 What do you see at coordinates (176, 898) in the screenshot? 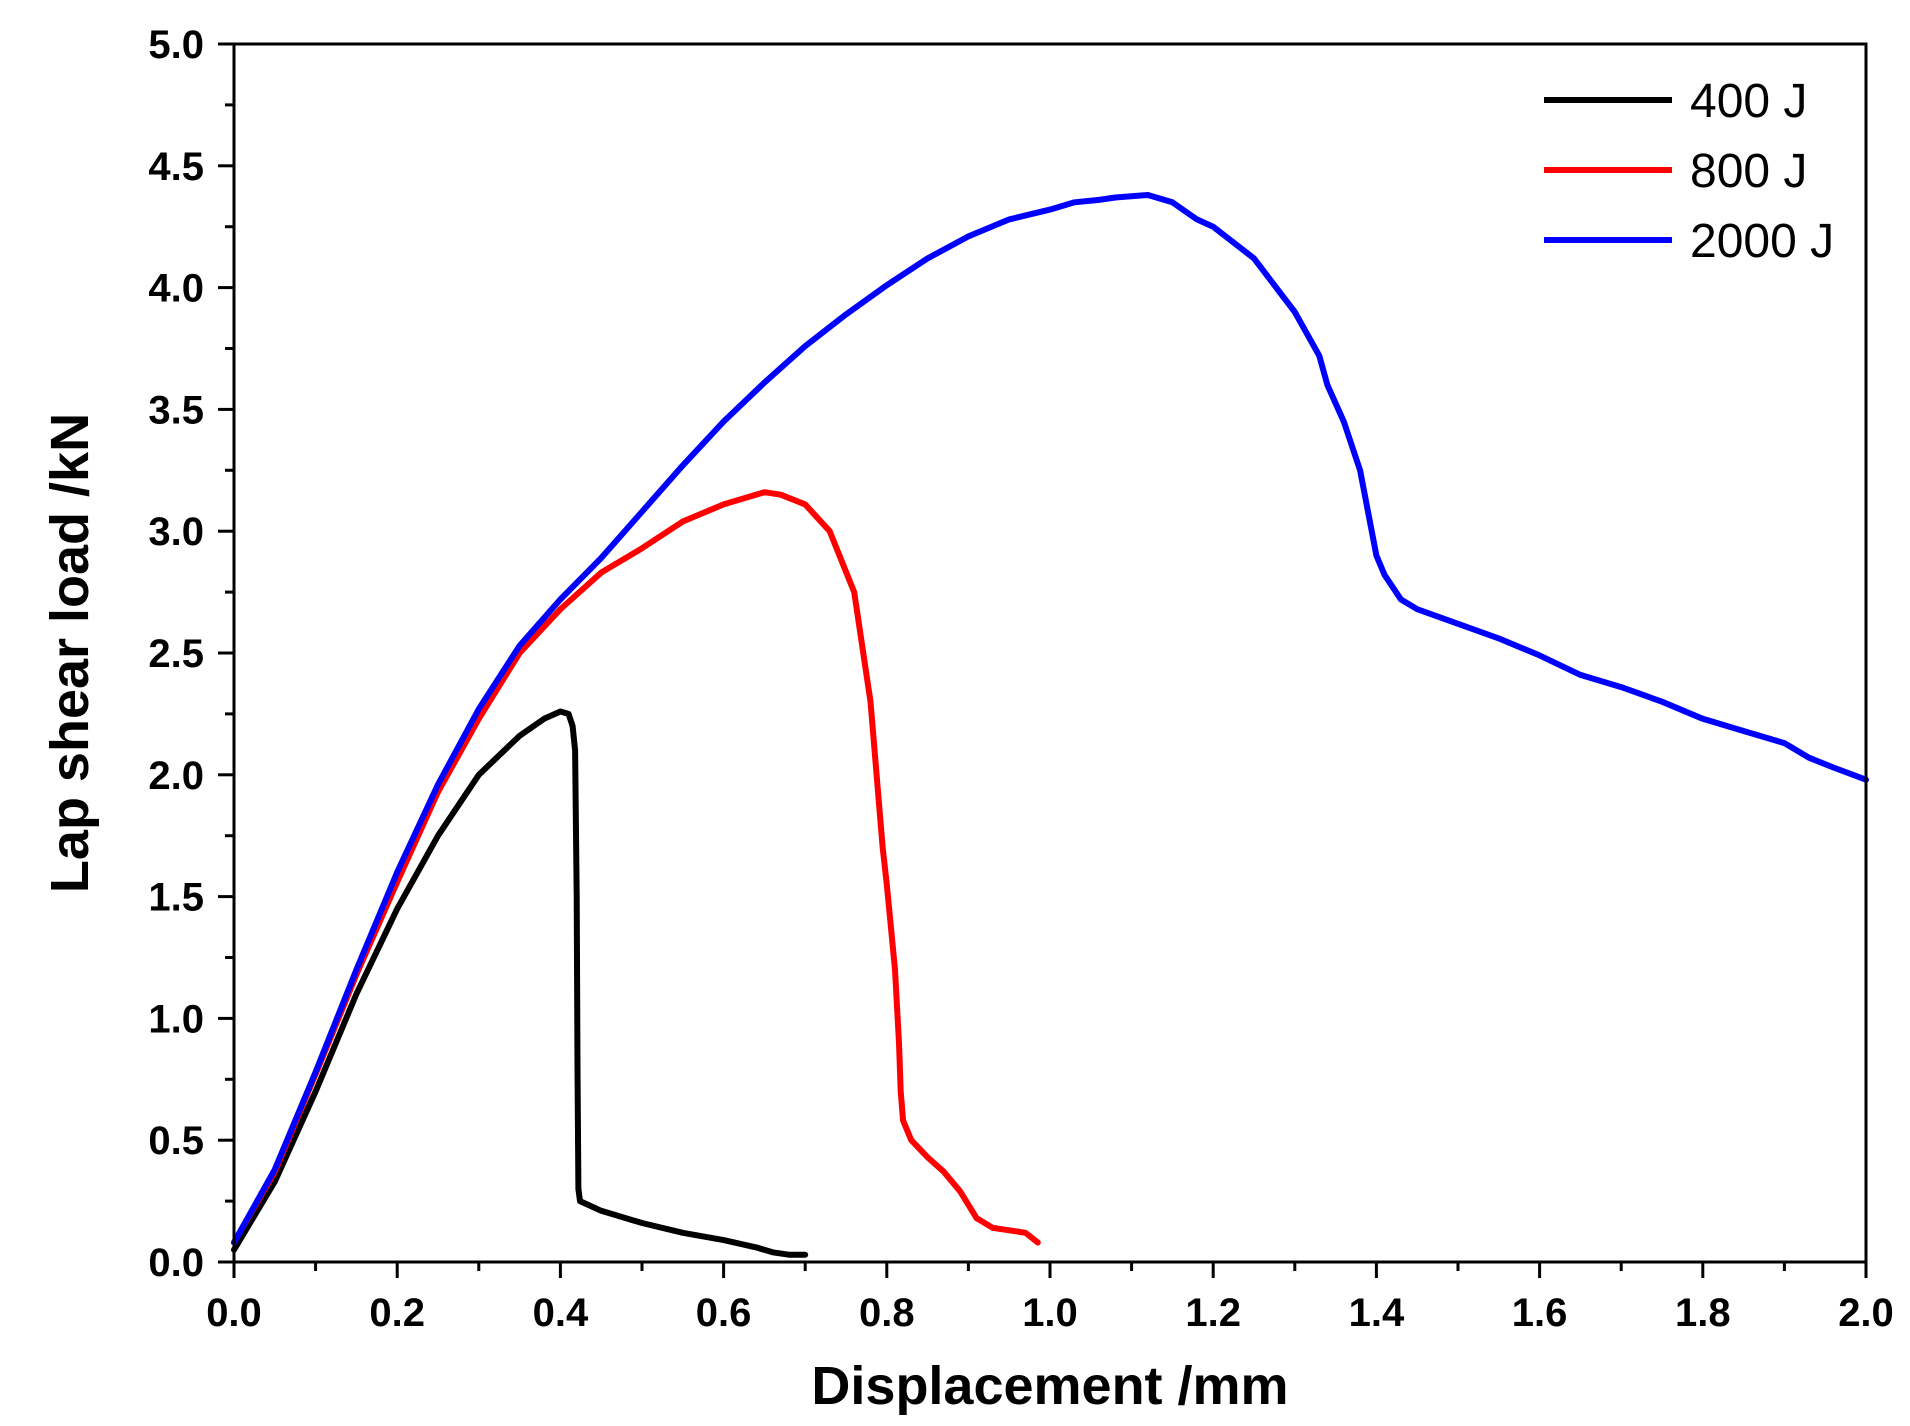
I see `y-tick-label: 1.5` at bounding box center [176, 898].